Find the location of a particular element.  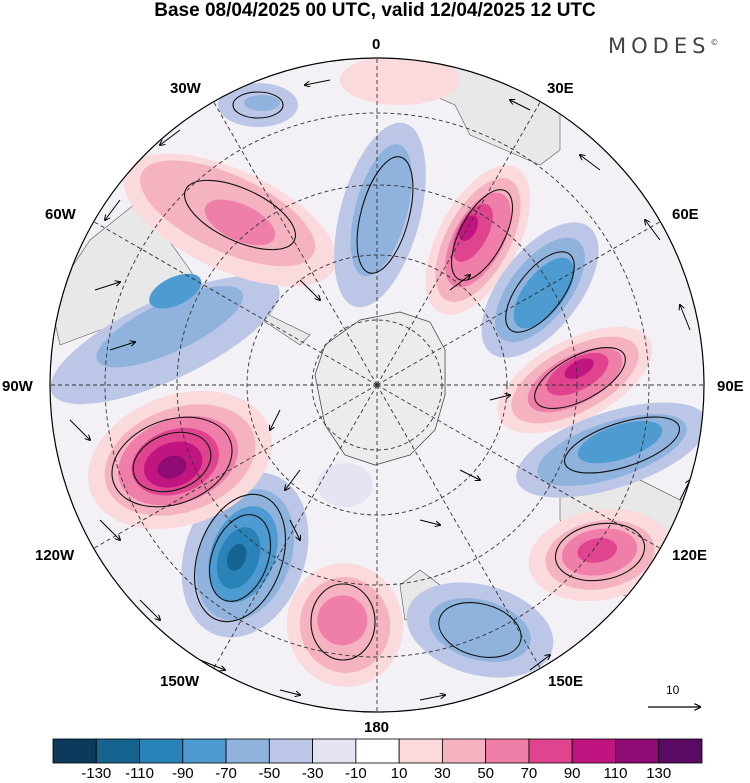

label-lon-30w: 30W is located at coordinates (185, 88).